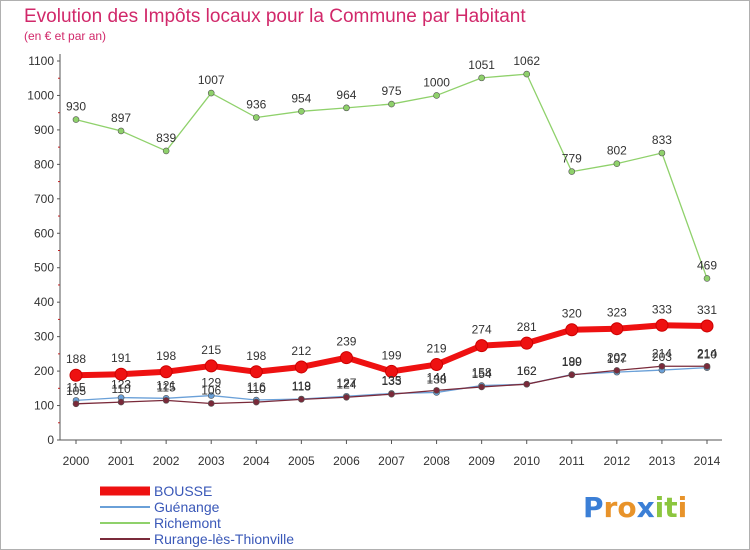 This screenshot has width=750, height=550. What do you see at coordinates (662, 140) in the screenshot?
I see `data-label: 833` at bounding box center [662, 140].